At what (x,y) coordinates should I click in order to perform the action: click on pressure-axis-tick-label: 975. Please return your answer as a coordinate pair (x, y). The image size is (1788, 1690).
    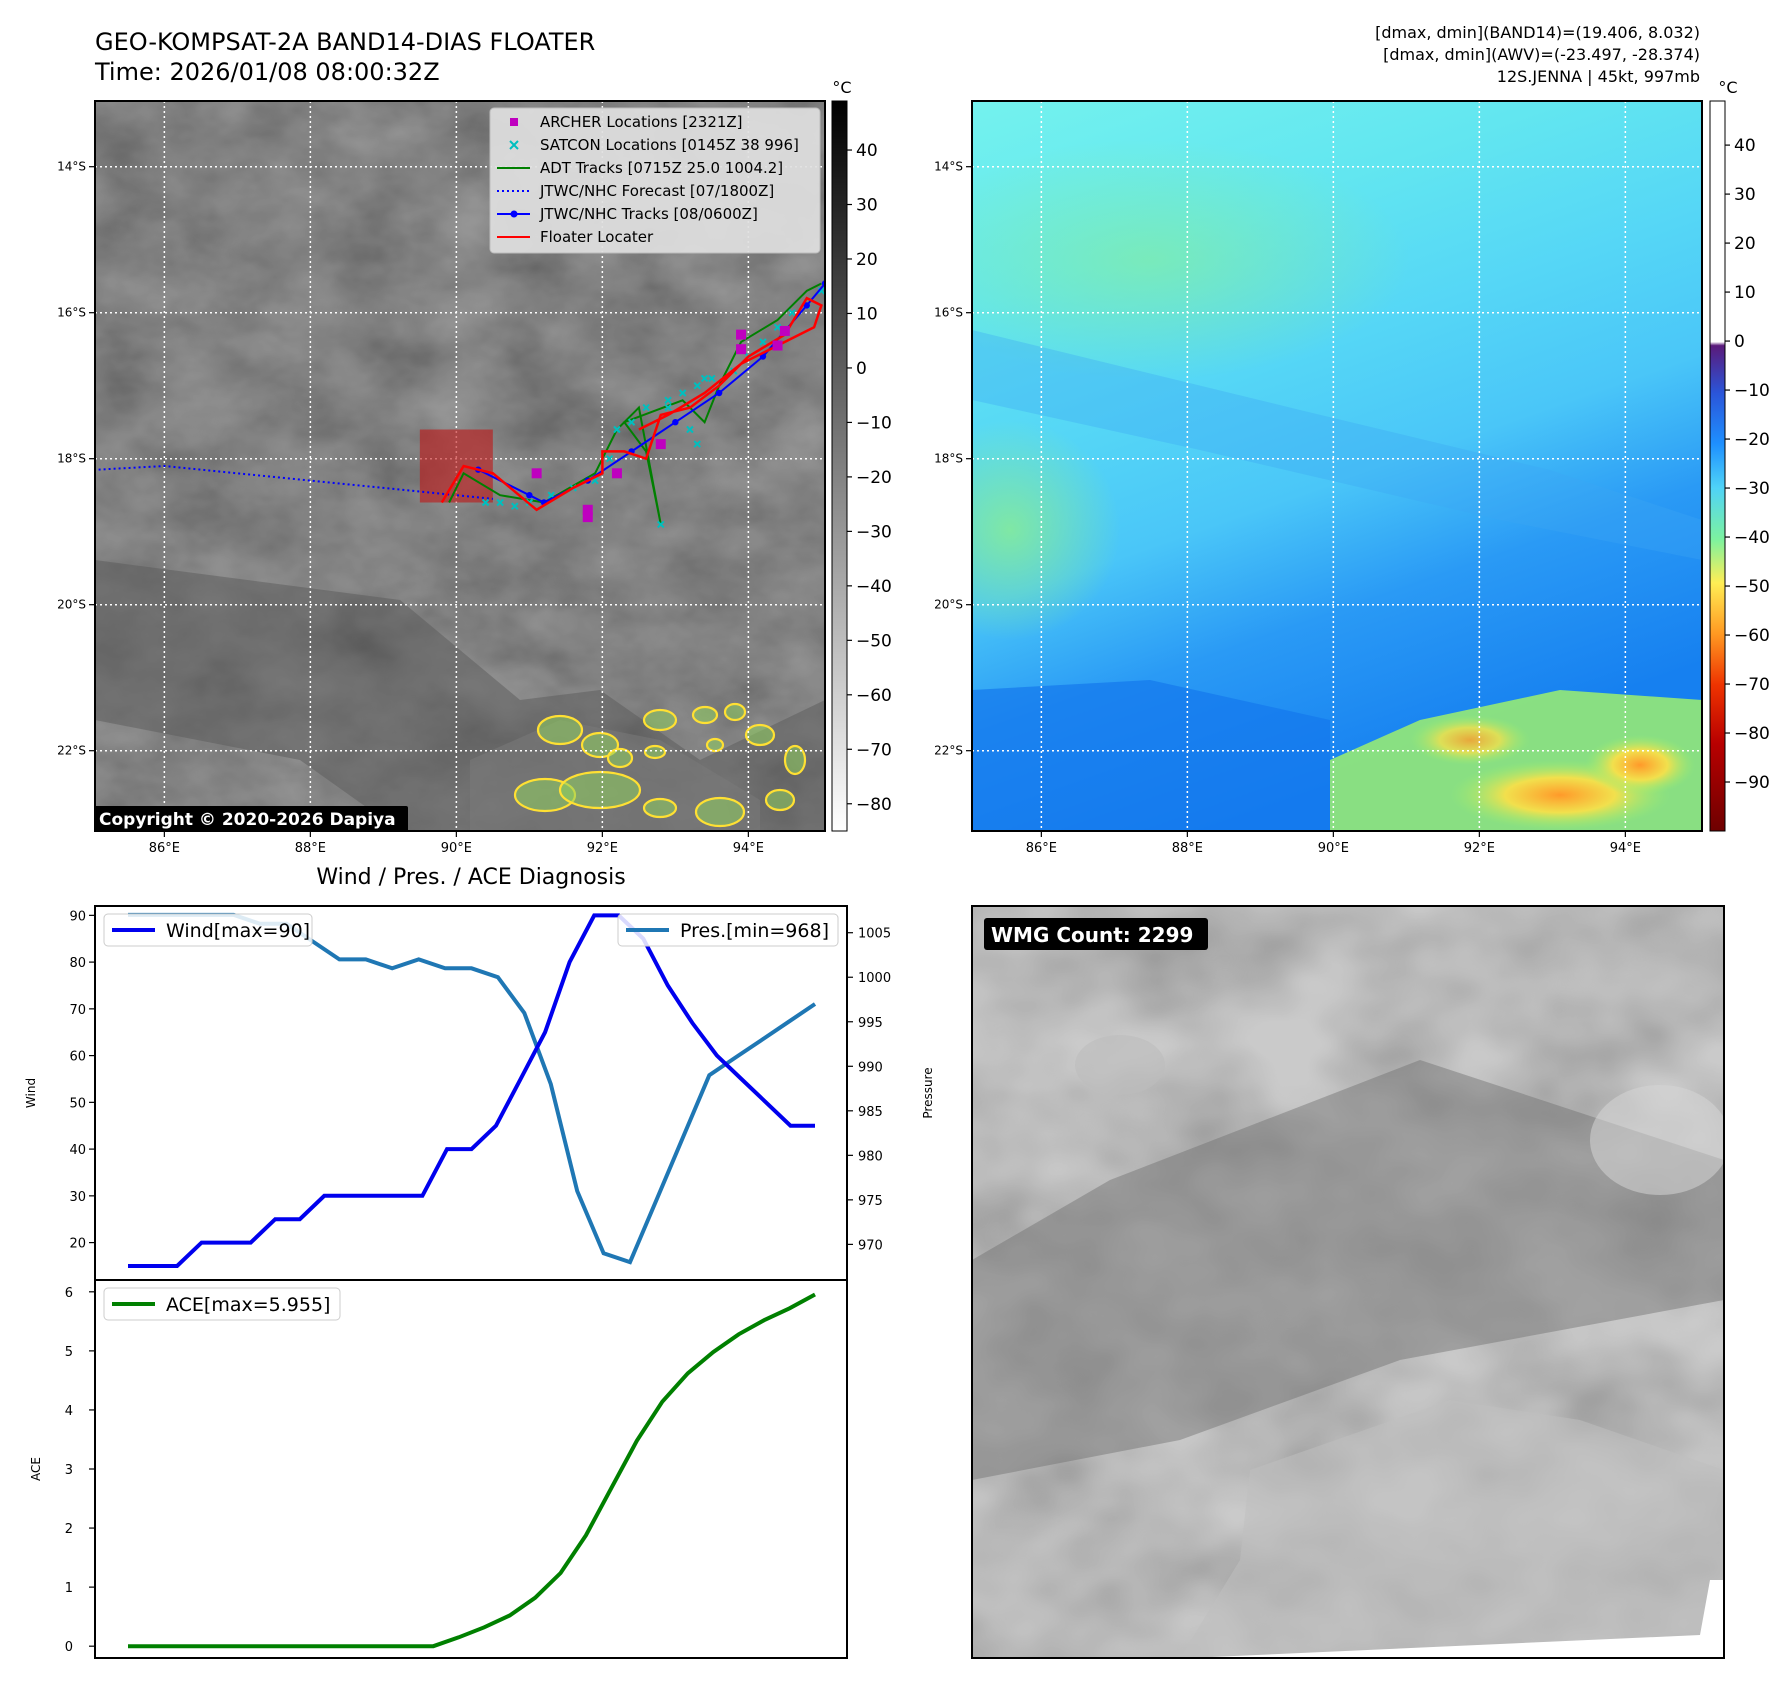
    Looking at the image, I should click on (870, 1201).